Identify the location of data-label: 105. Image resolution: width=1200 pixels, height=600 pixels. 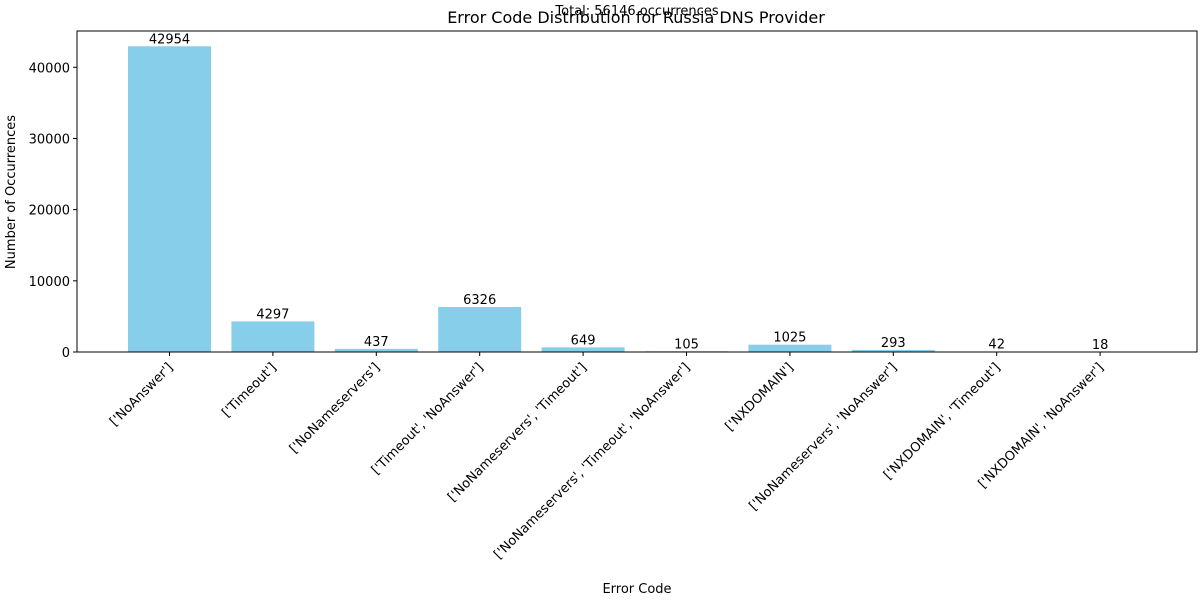
(686, 344).